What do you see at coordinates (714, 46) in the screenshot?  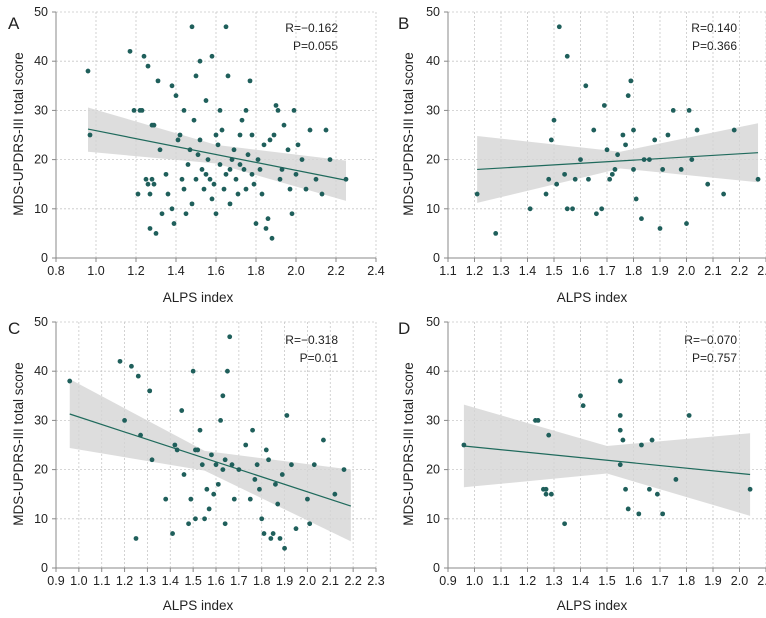 I see `stat-p: P=0.366` at bounding box center [714, 46].